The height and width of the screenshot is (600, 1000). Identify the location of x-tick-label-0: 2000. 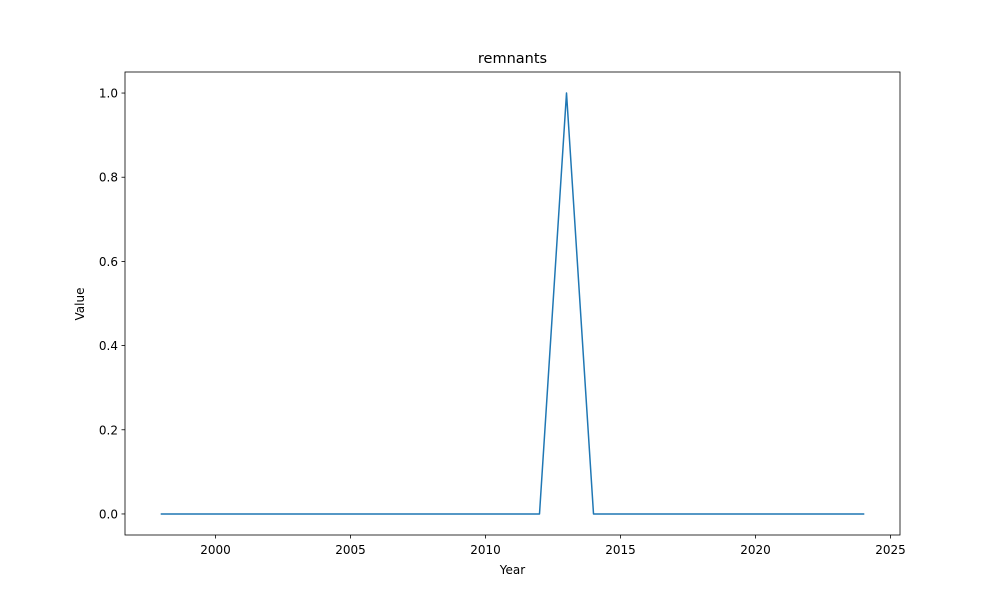
(215, 550).